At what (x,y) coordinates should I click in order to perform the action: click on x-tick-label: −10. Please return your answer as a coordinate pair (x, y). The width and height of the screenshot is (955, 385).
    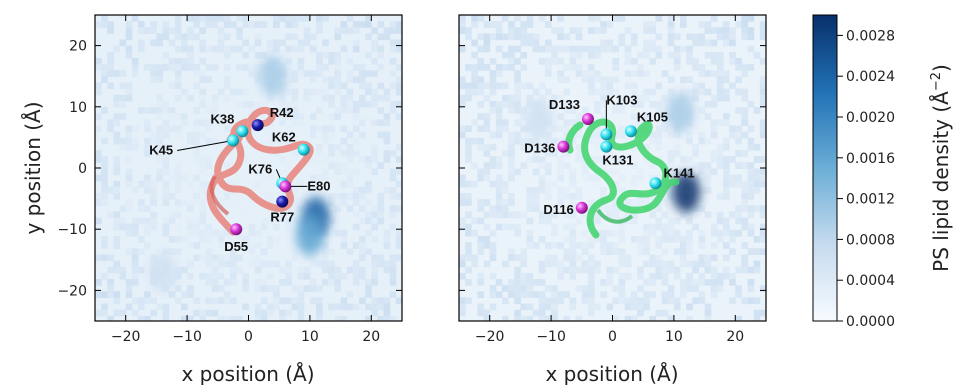
    Looking at the image, I should click on (551, 337).